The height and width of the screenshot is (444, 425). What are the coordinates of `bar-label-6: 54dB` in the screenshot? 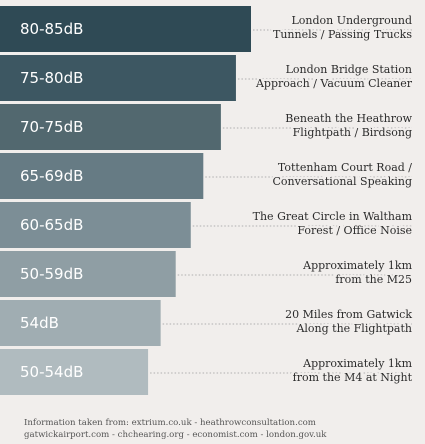 It's located at (39, 323).